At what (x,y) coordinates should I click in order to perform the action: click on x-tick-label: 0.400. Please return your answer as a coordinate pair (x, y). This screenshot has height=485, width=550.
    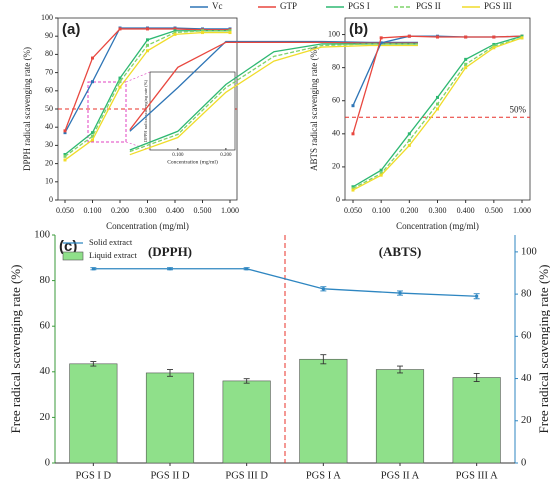
    Looking at the image, I should click on (466, 210).